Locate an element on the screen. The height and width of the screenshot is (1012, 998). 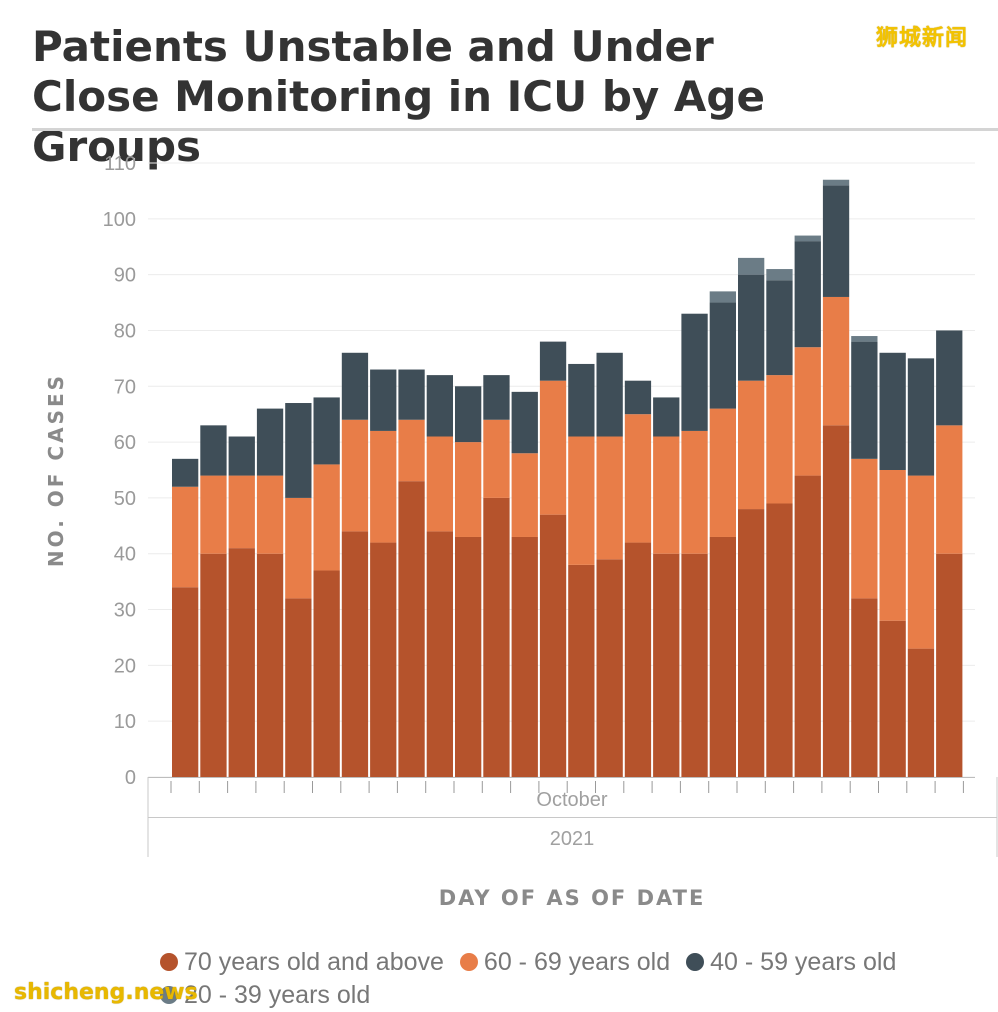
y-tick-label: 60 is located at coordinates (125, 443).